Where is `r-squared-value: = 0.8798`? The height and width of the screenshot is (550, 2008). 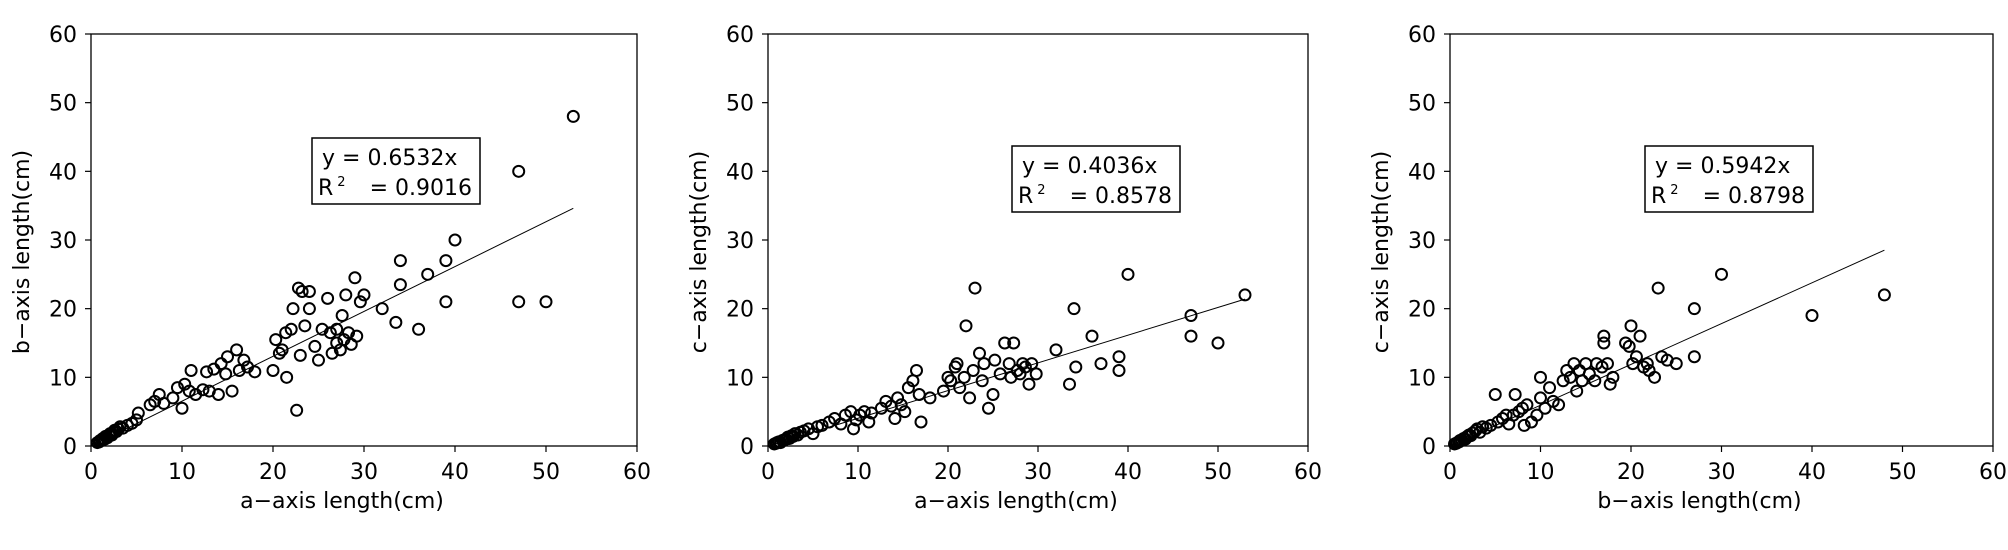
r-squared-value: = 0.8798 is located at coordinates (1754, 196).